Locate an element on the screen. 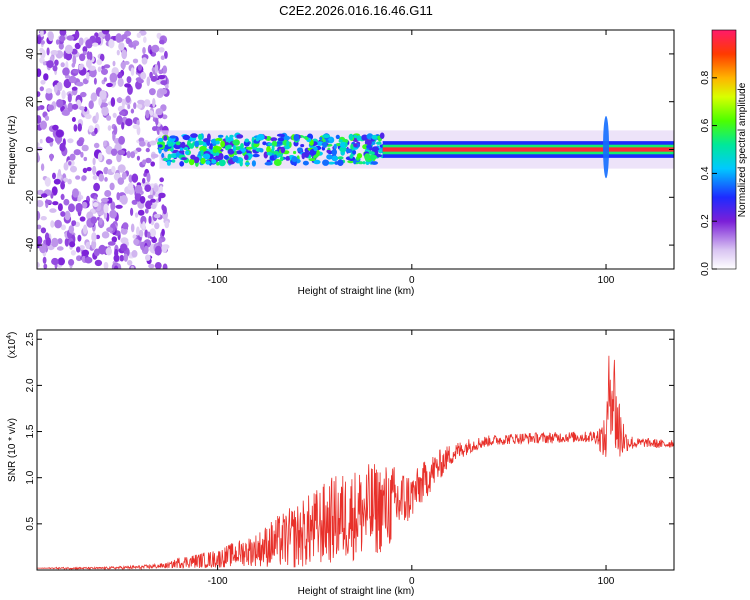  colorbar-tick-label: 0.8 is located at coordinates (705, 77).